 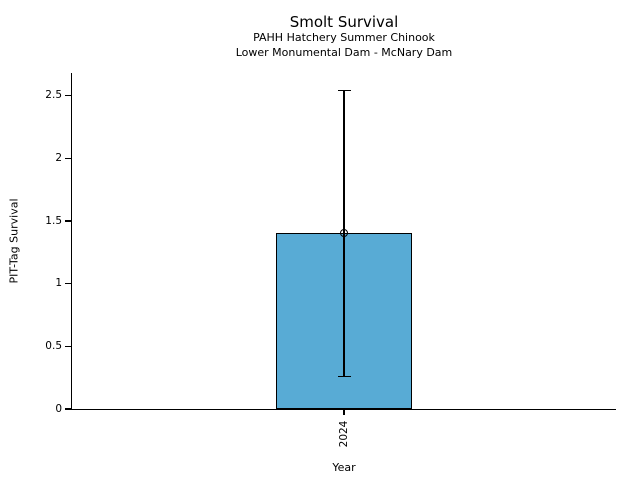 What do you see at coordinates (53, 95) in the screenshot?
I see `y-tick-label: 2.5` at bounding box center [53, 95].